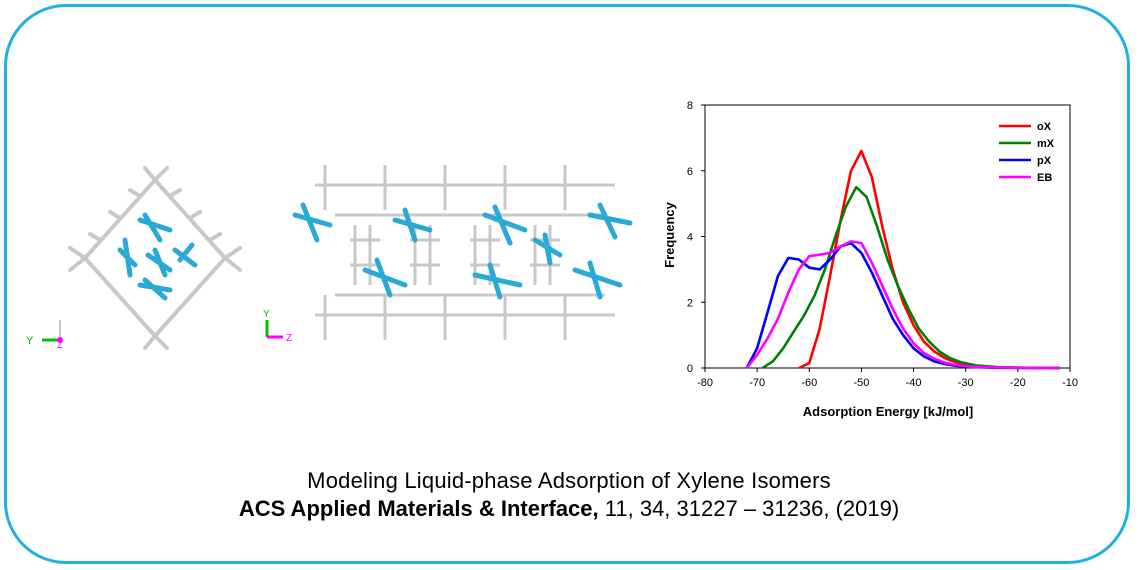  What do you see at coordinates (1044, 127) in the screenshot?
I see `legend-label-oX: oX` at bounding box center [1044, 127].